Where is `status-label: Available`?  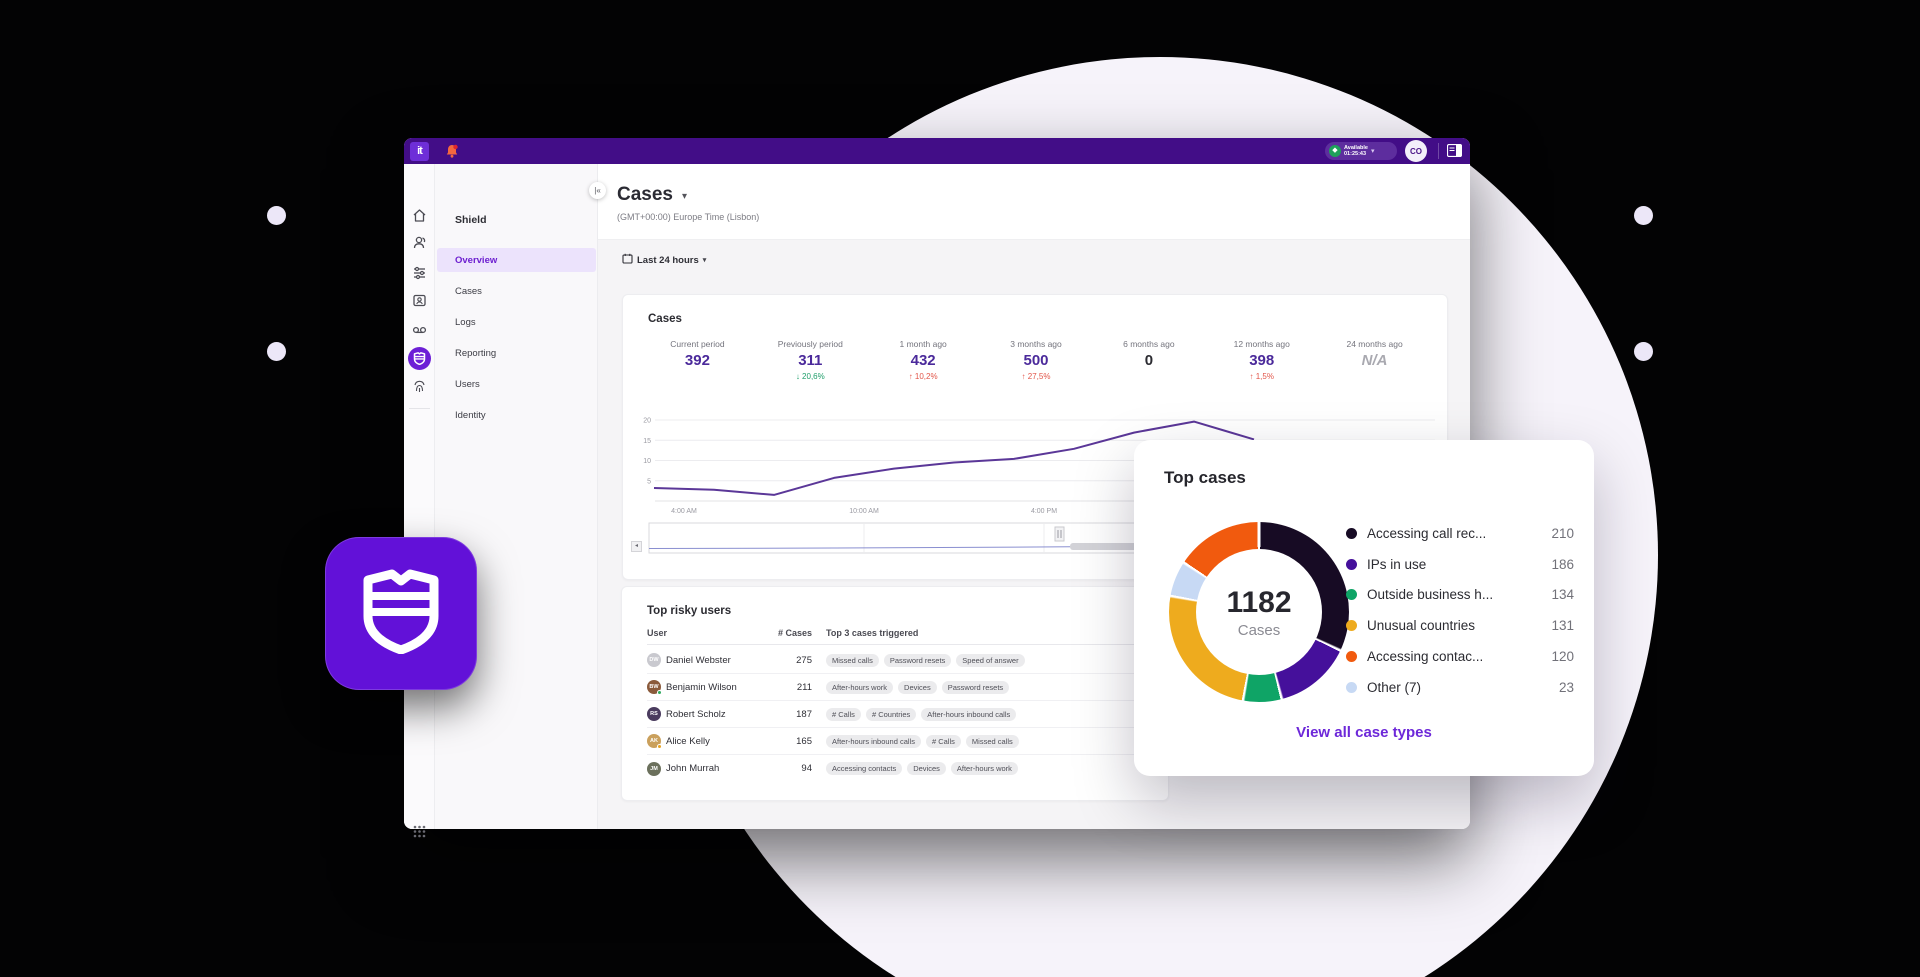
status-label: Available is located at coordinates (1356, 148).